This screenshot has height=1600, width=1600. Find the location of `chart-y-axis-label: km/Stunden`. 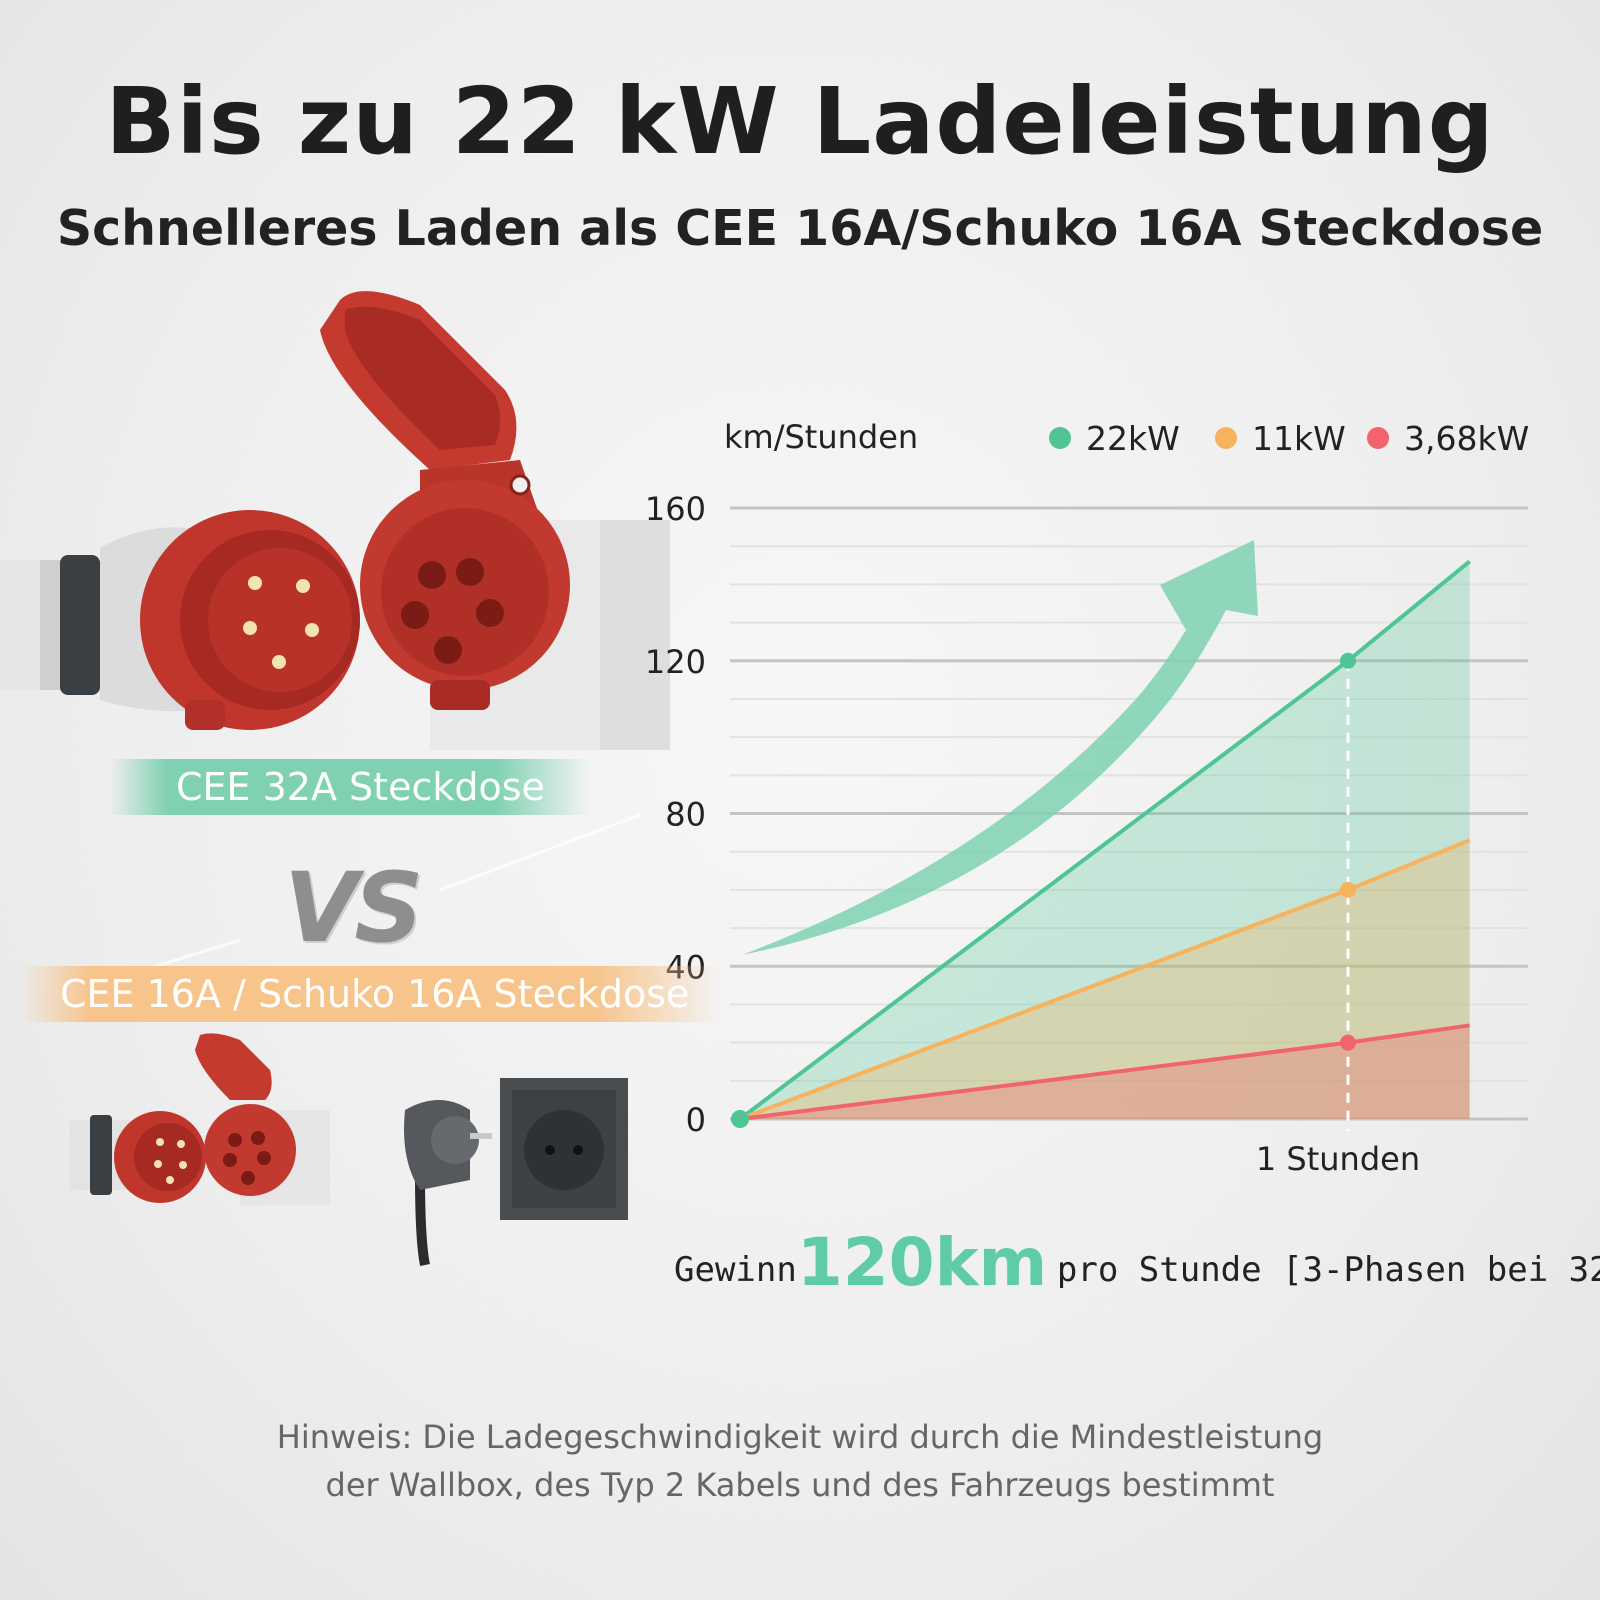

chart-y-axis-label: km/Stunden is located at coordinates (821, 437).